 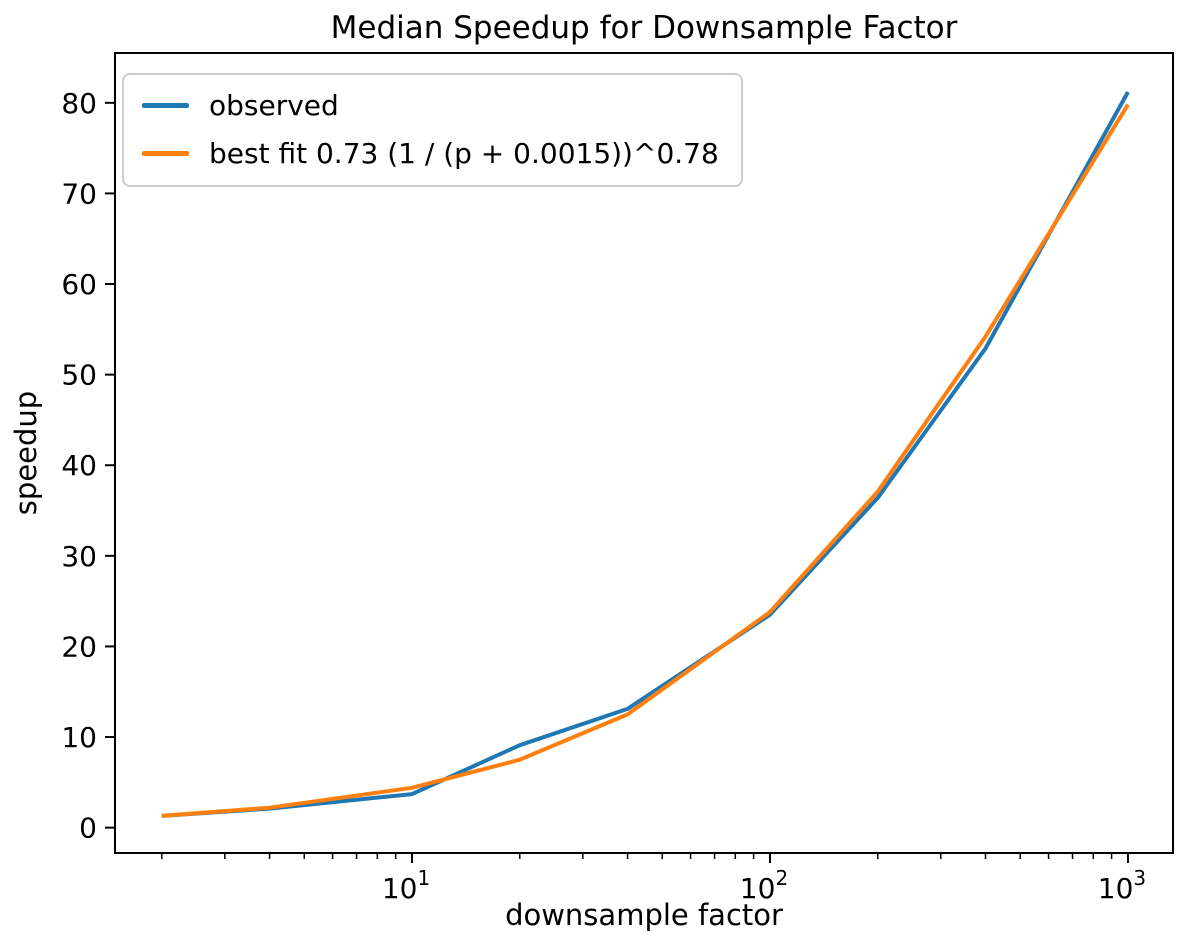 I want to click on legend-label-observed: observed, so click(x=274, y=105).